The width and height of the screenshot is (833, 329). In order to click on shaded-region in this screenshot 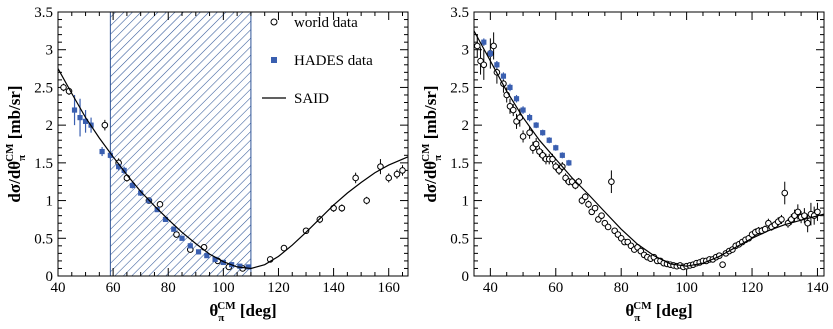, I will do `click(180, 144)`.